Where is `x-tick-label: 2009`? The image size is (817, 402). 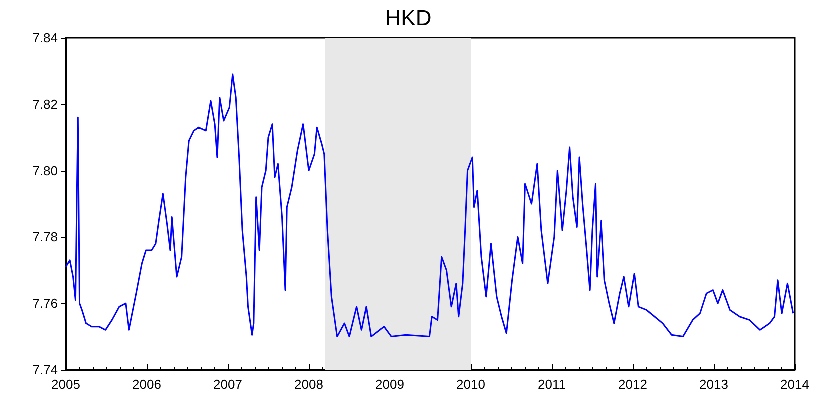
x-tick-label: 2009 is located at coordinates (390, 384).